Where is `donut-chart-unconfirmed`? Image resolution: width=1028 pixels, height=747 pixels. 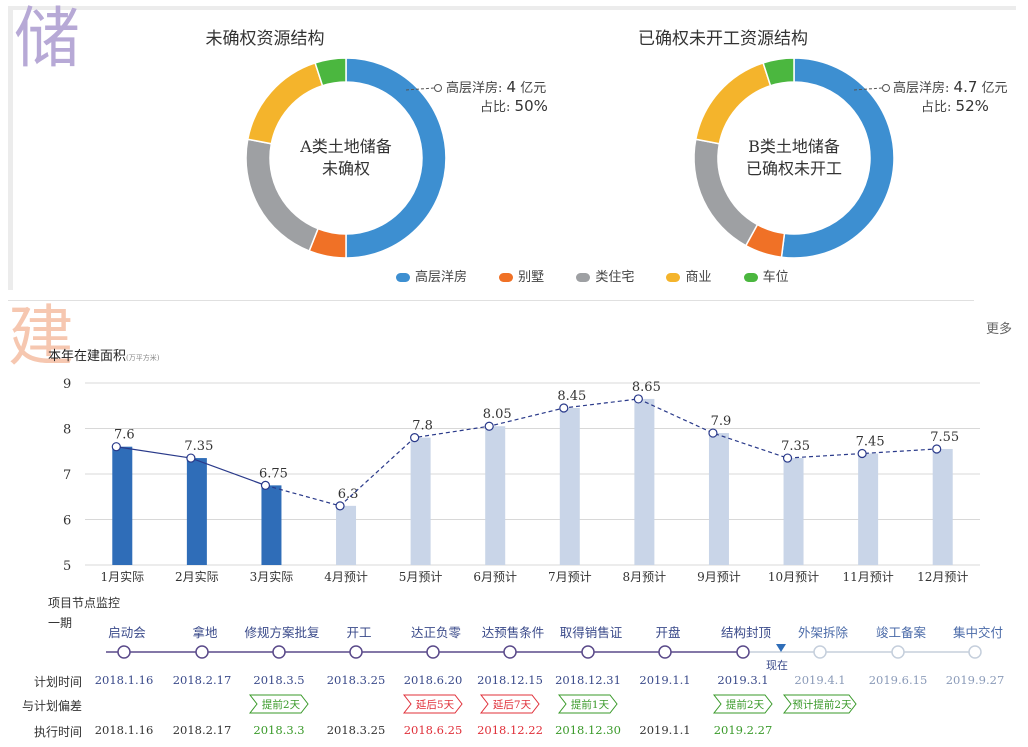
donut-chart-unconfirmed is located at coordinates (346, 158).